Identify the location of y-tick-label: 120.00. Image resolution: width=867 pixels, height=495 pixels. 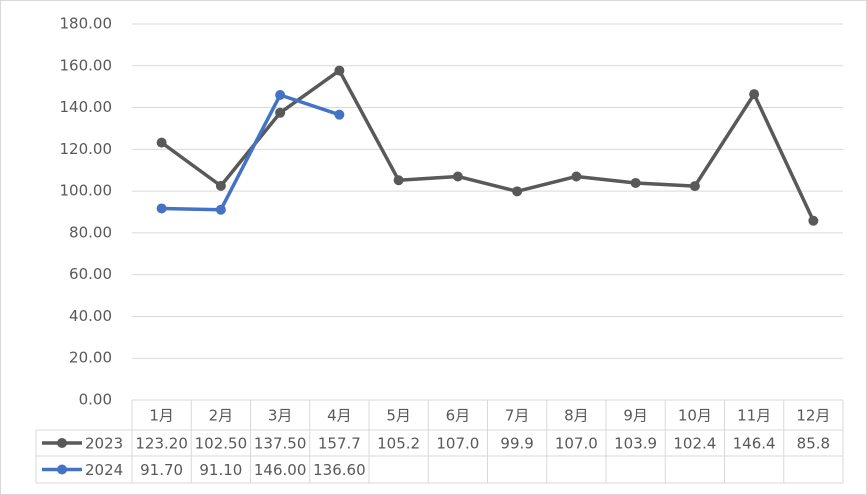
(86, 149).